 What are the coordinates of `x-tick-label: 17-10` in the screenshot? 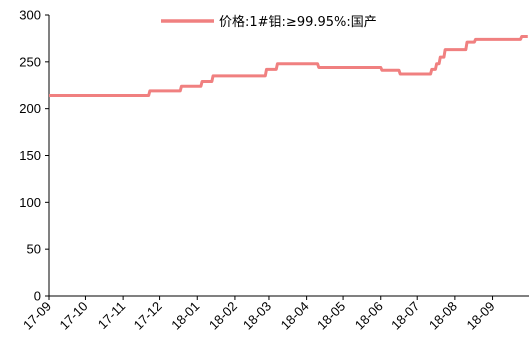 It's located at (73, 316).